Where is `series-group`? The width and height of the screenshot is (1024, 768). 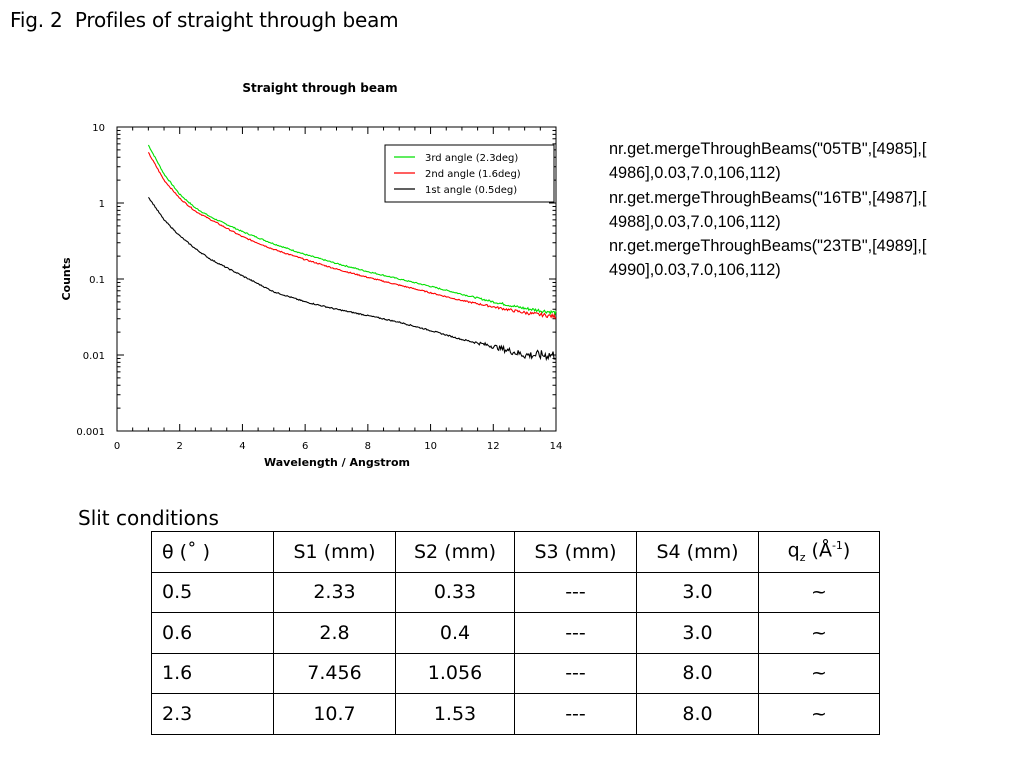
series-group is located at coordinates (352, 253).